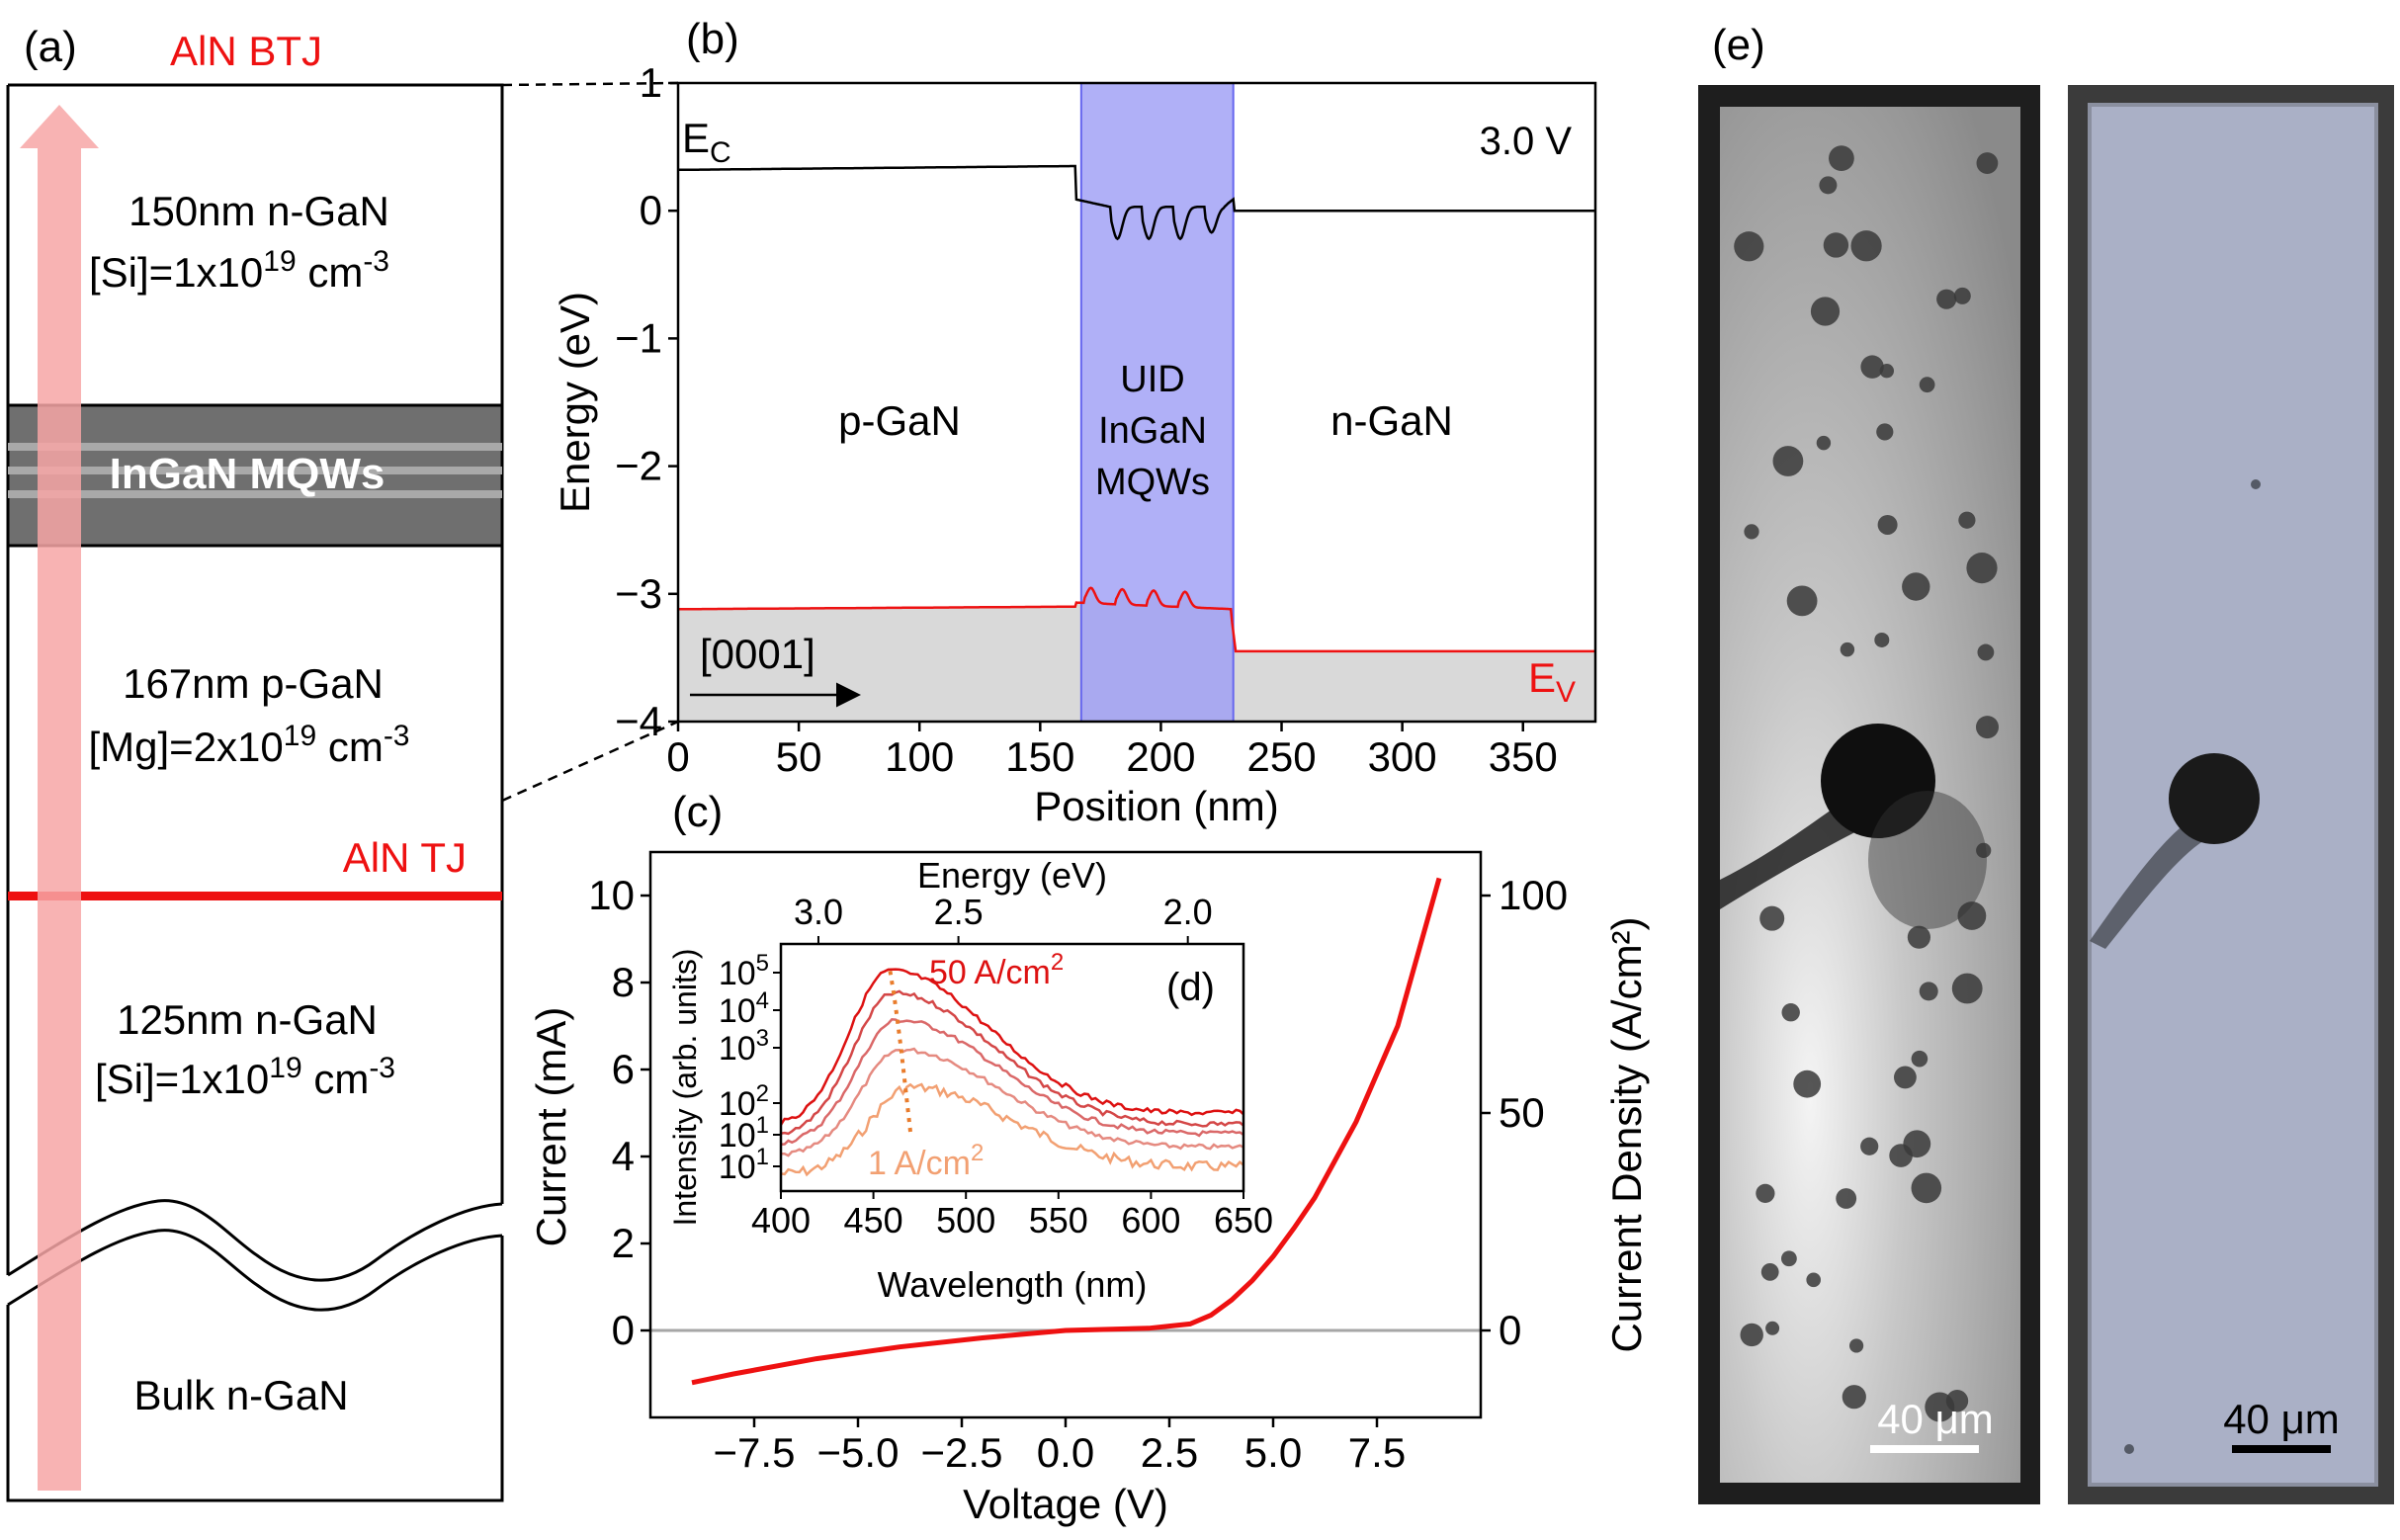 Image resolution: width=2400 pixels, height=1540 pixels. Describe the element at coordinates (255, 1270) in the screenshot. I see `wavy-break` at that location.